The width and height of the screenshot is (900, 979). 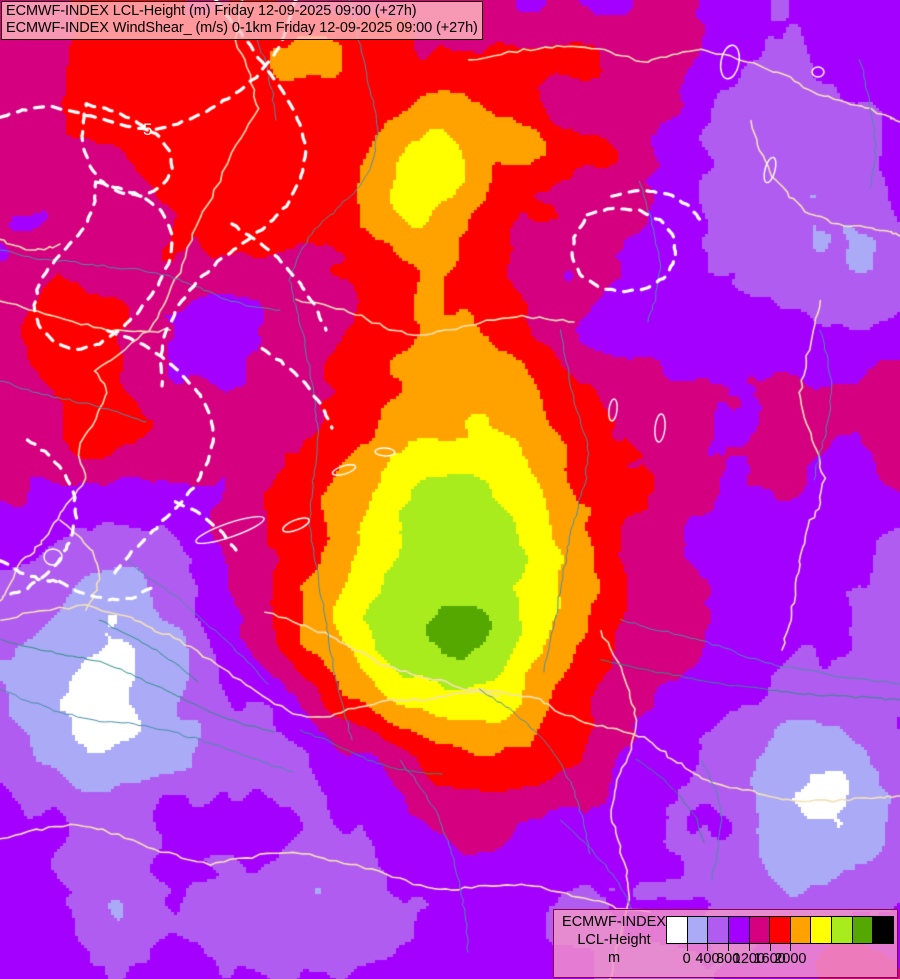 I want to click on legend-ticklabel-400: 400, so click(x=707, y=959).